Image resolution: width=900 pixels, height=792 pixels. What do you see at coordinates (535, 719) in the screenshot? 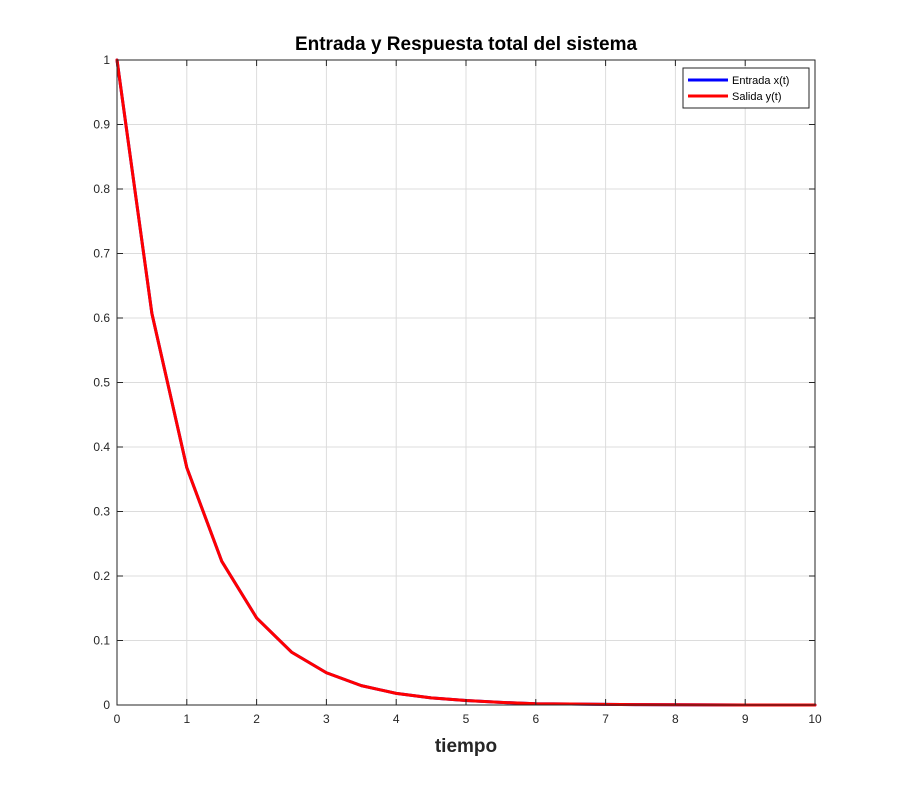
I see `x-tick-label: 6` at bounding box center [535, 719].